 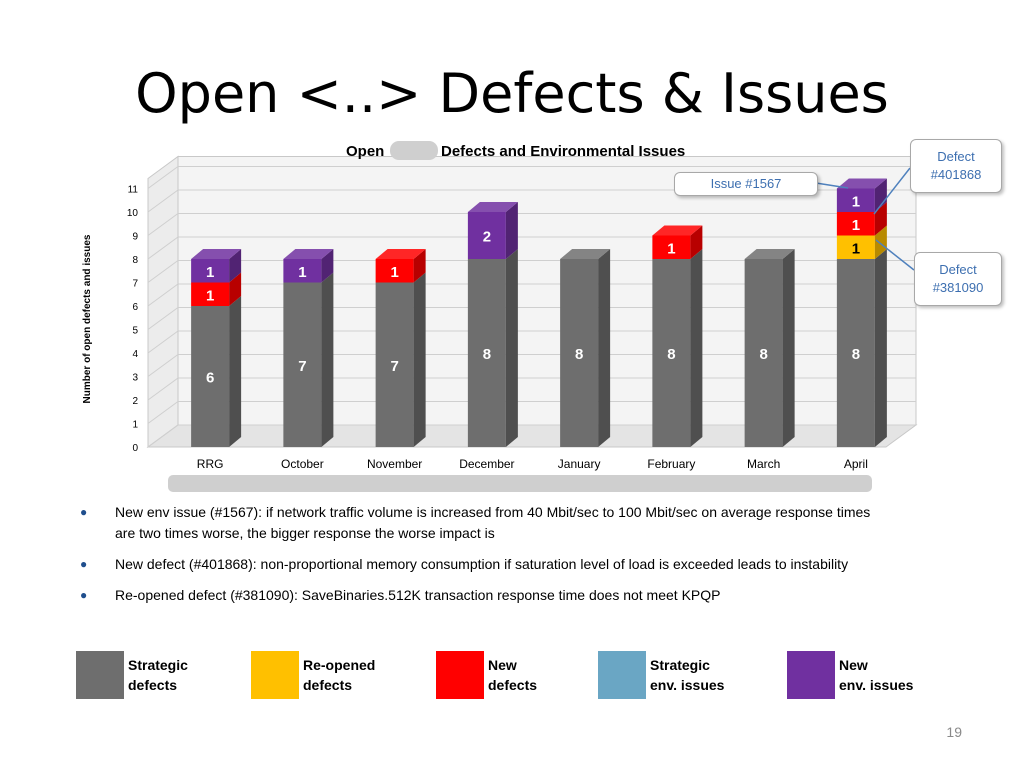 What do you see at coordinates (892, 191) in the screenshot?
I see `defect-401868-arrow` at bounding box center [892, 191].